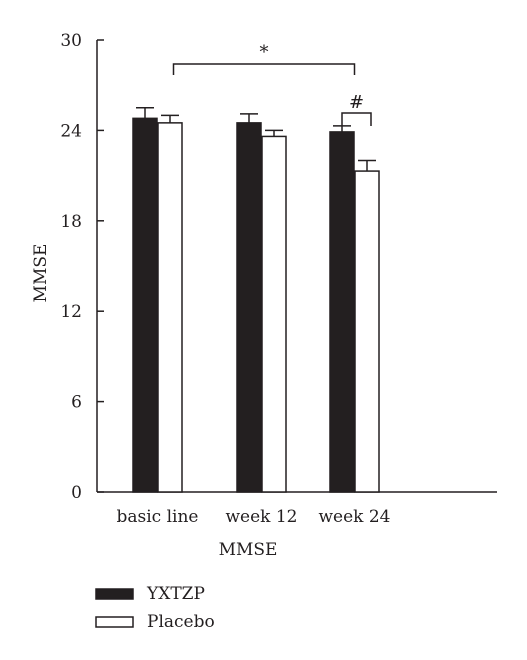 The width and height of the screenshot is (527, 660). I want to click on significance-bracket, so click(264, 69).